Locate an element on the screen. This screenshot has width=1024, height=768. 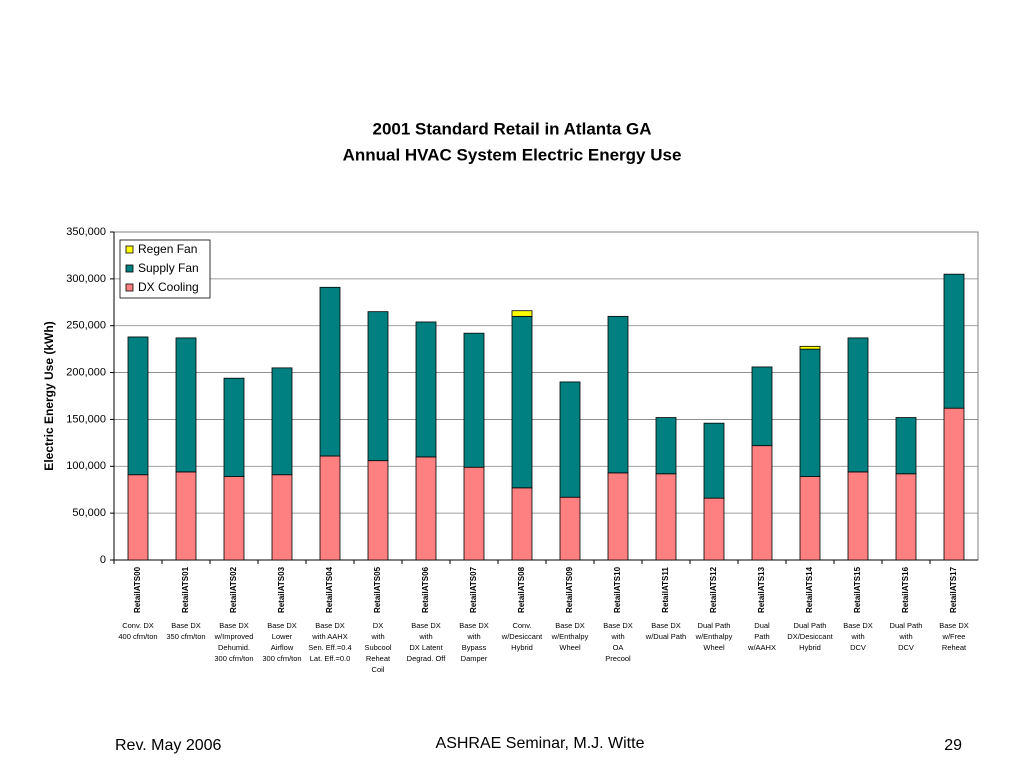
category-description: Degrad. Off is located at coordinates (427, 658).